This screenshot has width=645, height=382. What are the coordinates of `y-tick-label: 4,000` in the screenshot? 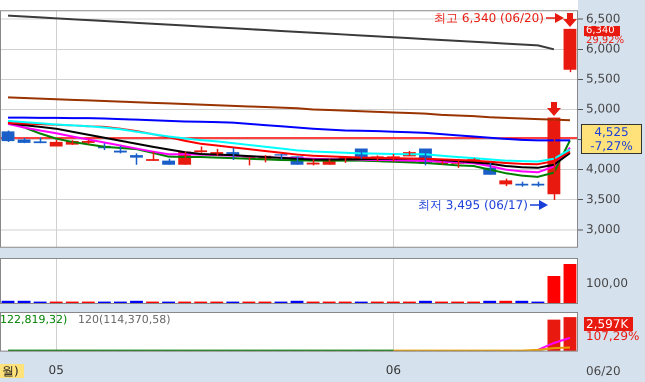 It's located at (603, 169).